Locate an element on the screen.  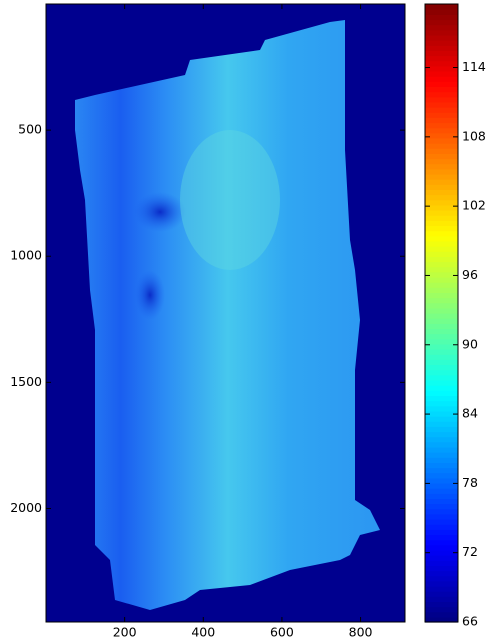
x-tick-label: 600 is located at coordinates (282, 632).